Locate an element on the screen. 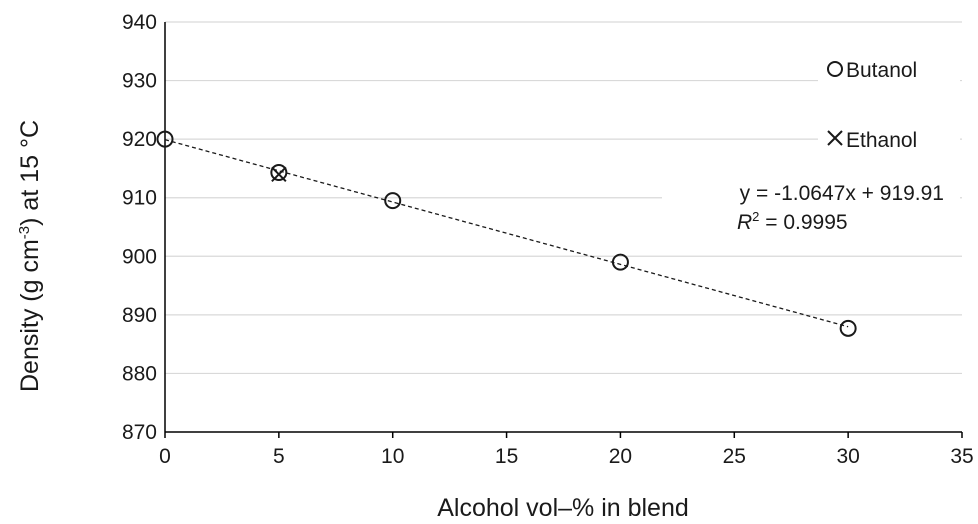  y-tick-labels: 870 880 890 900 910 920 930 940 is located at coordinates (139, 227).